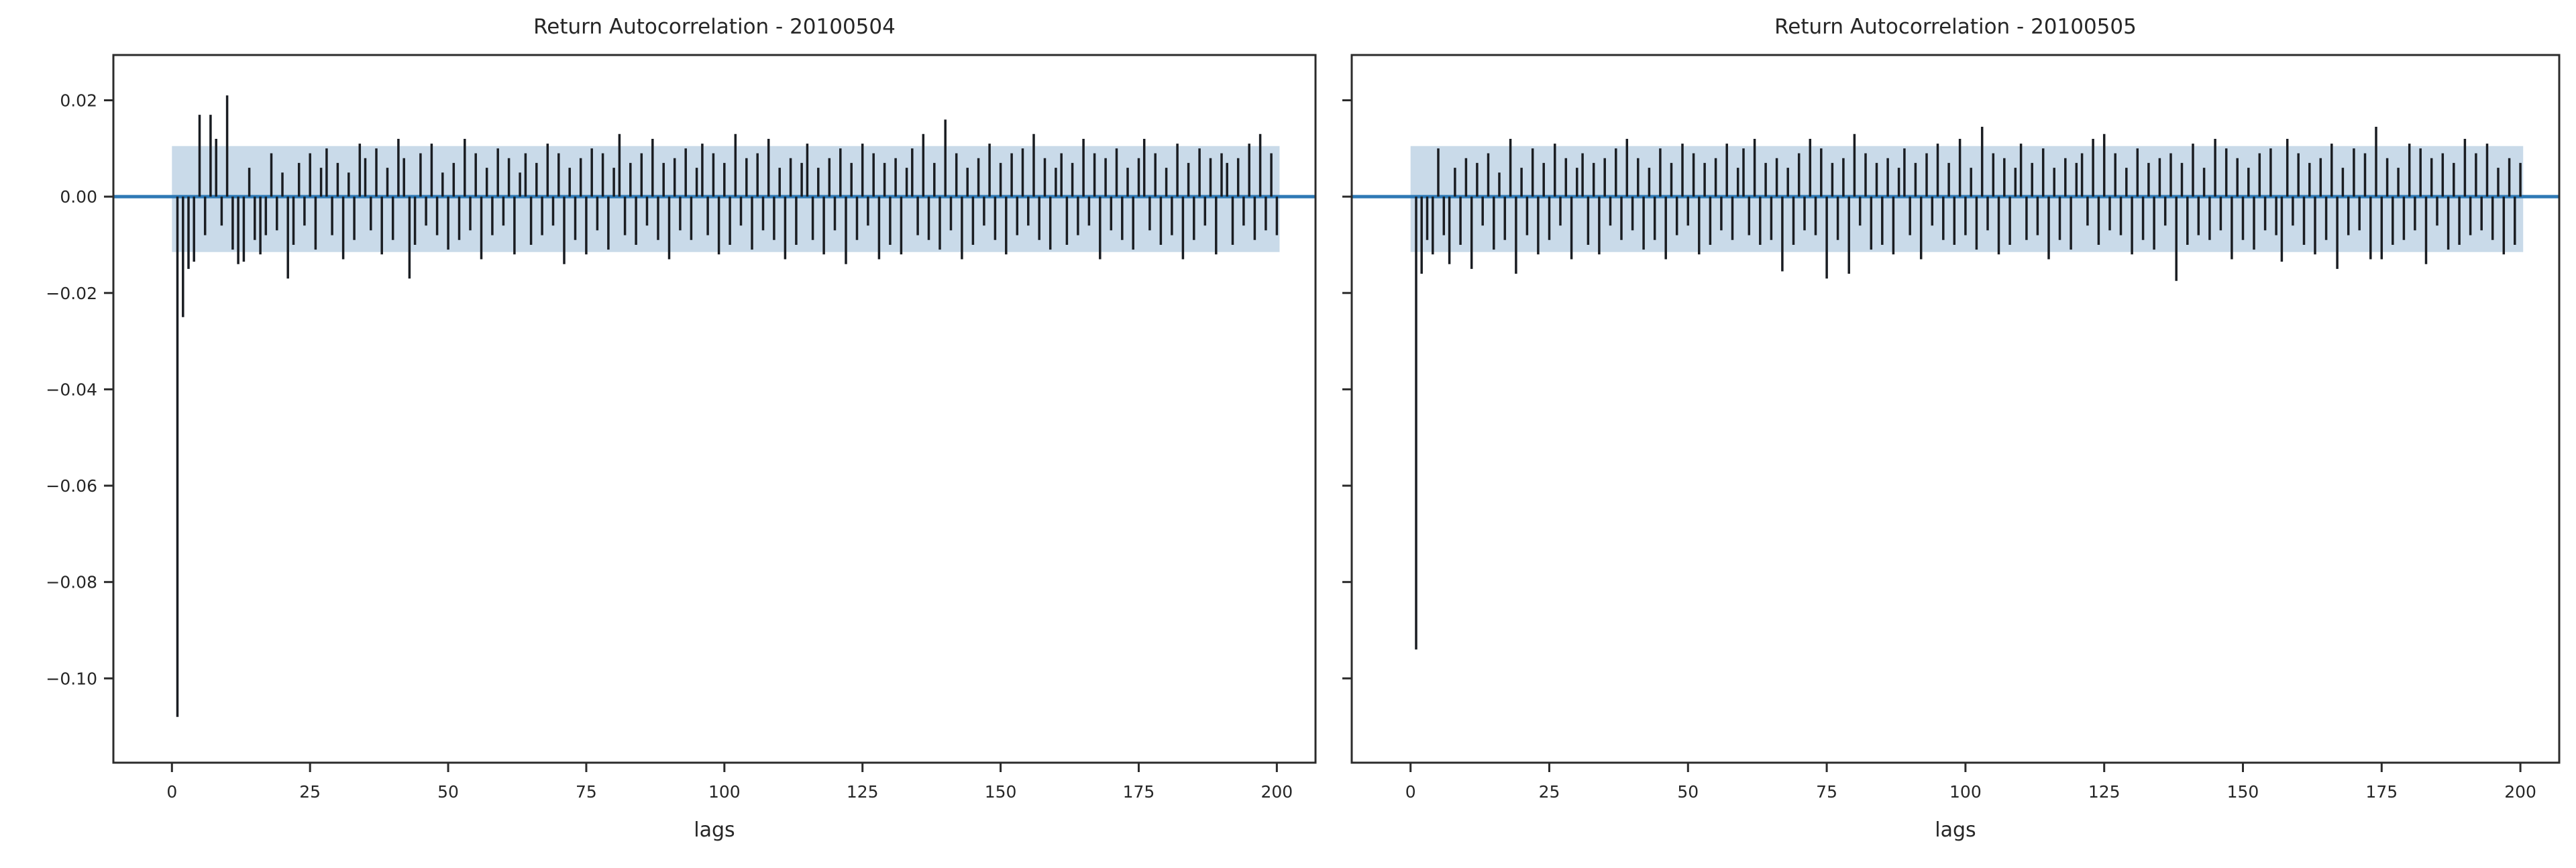 The image size is (2576, 868). What do you see at coordinates (71, 389) in the screenshot?
I see `y-tick-label: −0.04` at bounding box center [71, 389].